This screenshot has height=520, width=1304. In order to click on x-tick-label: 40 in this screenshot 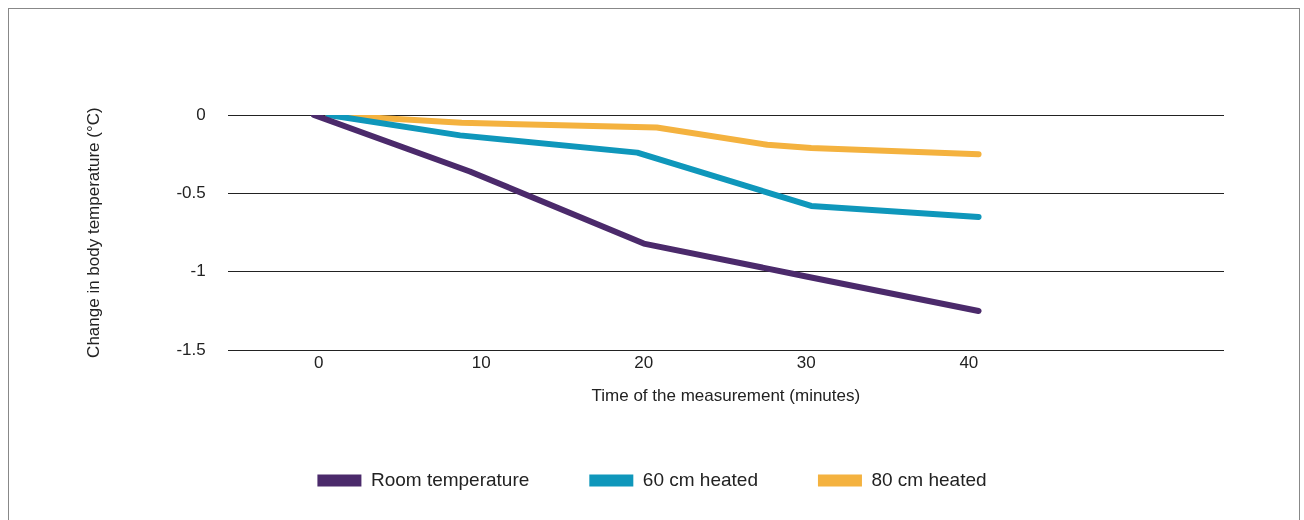, I will do `click(969, 363)`.